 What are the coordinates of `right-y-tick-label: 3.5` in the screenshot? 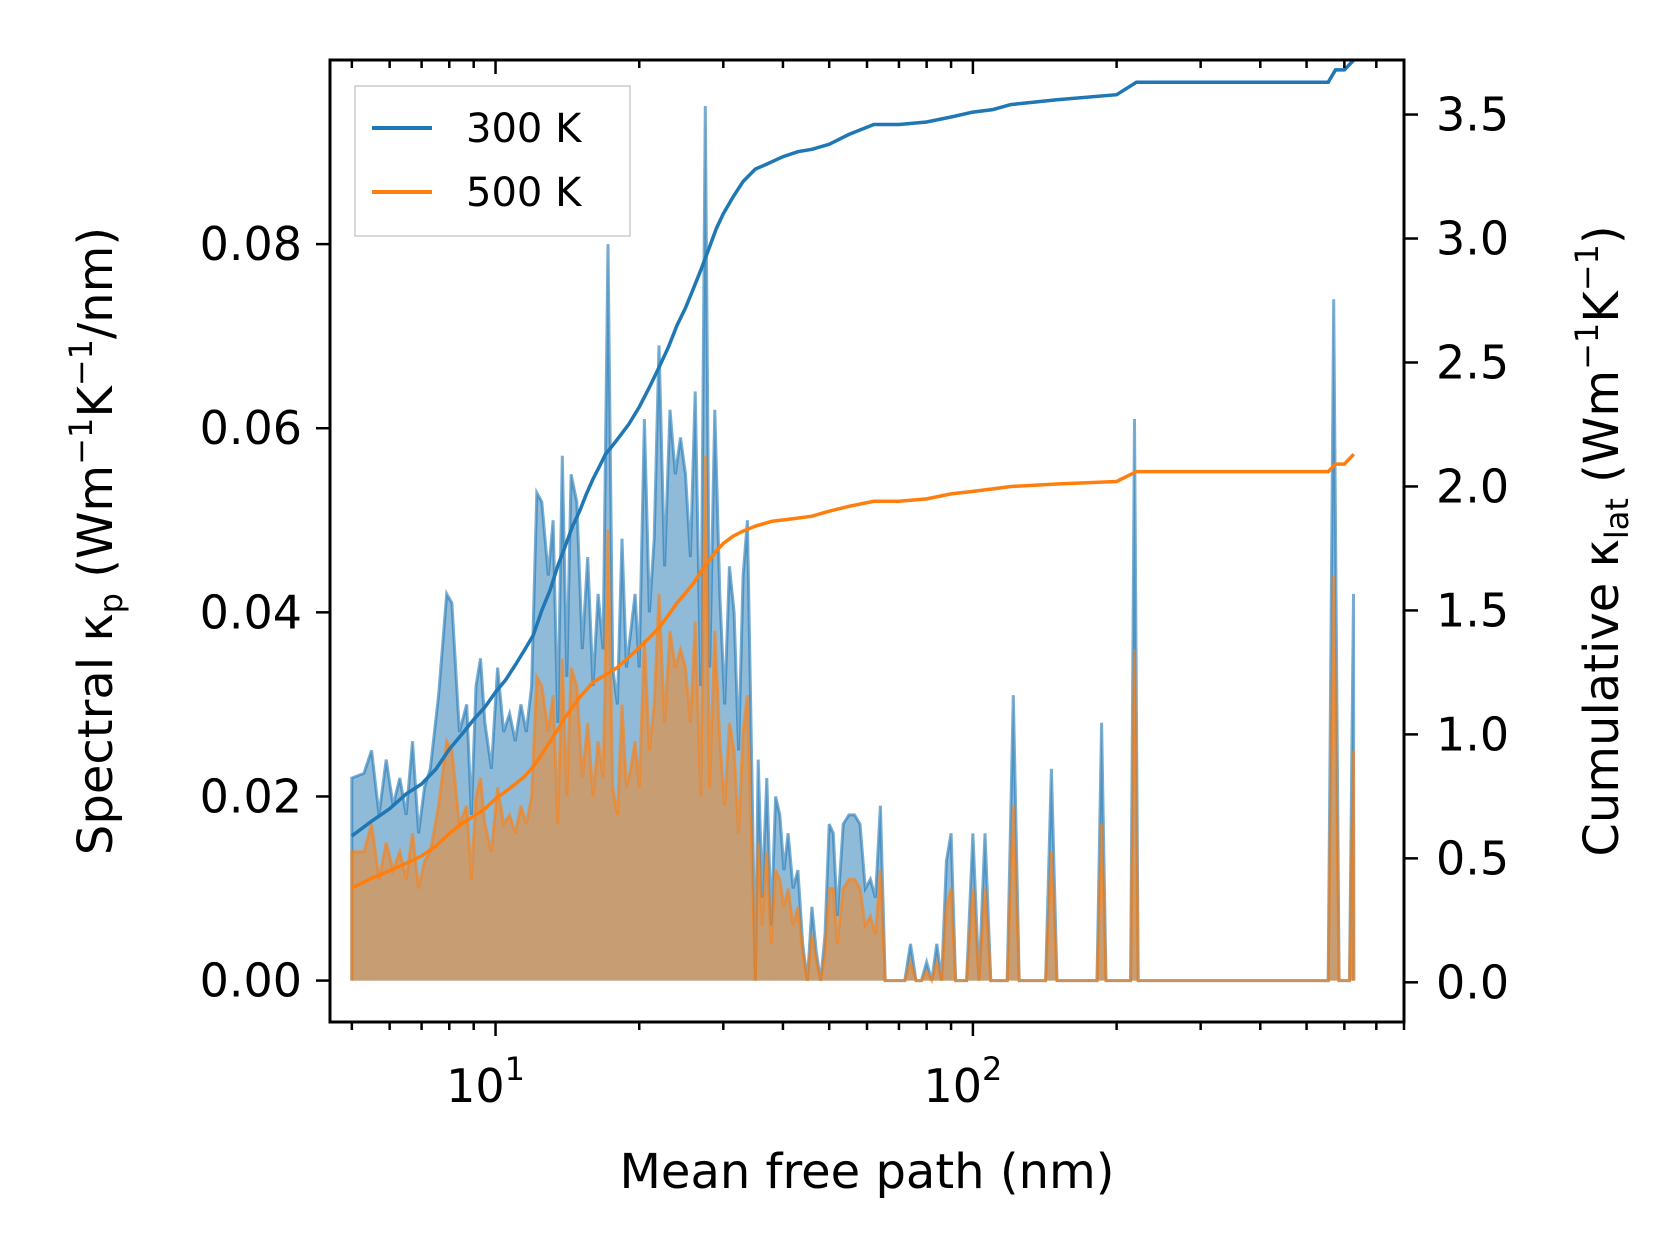 It's located at (1472, 115).